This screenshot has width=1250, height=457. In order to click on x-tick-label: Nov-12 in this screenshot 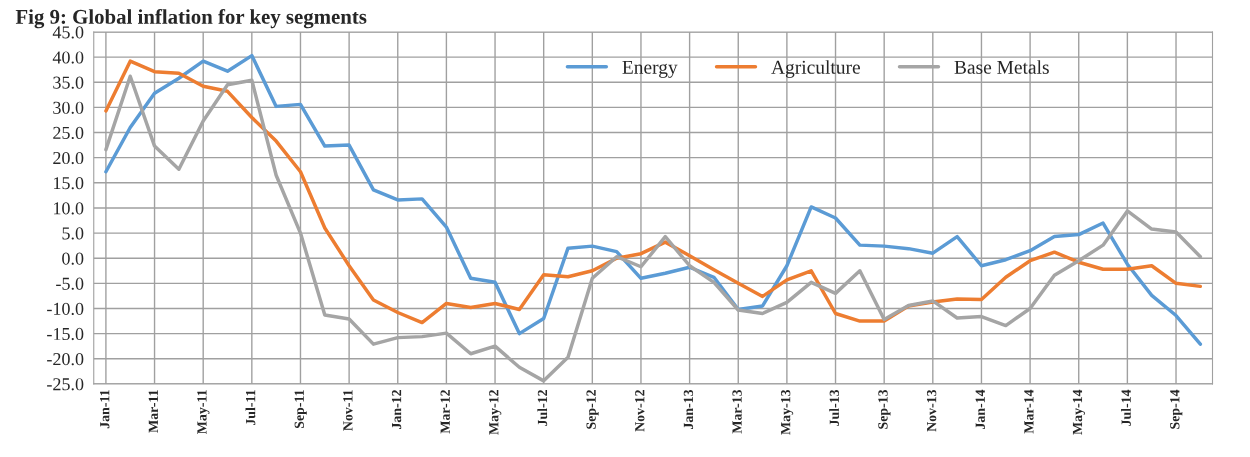, I will do `click(640, 411)`.